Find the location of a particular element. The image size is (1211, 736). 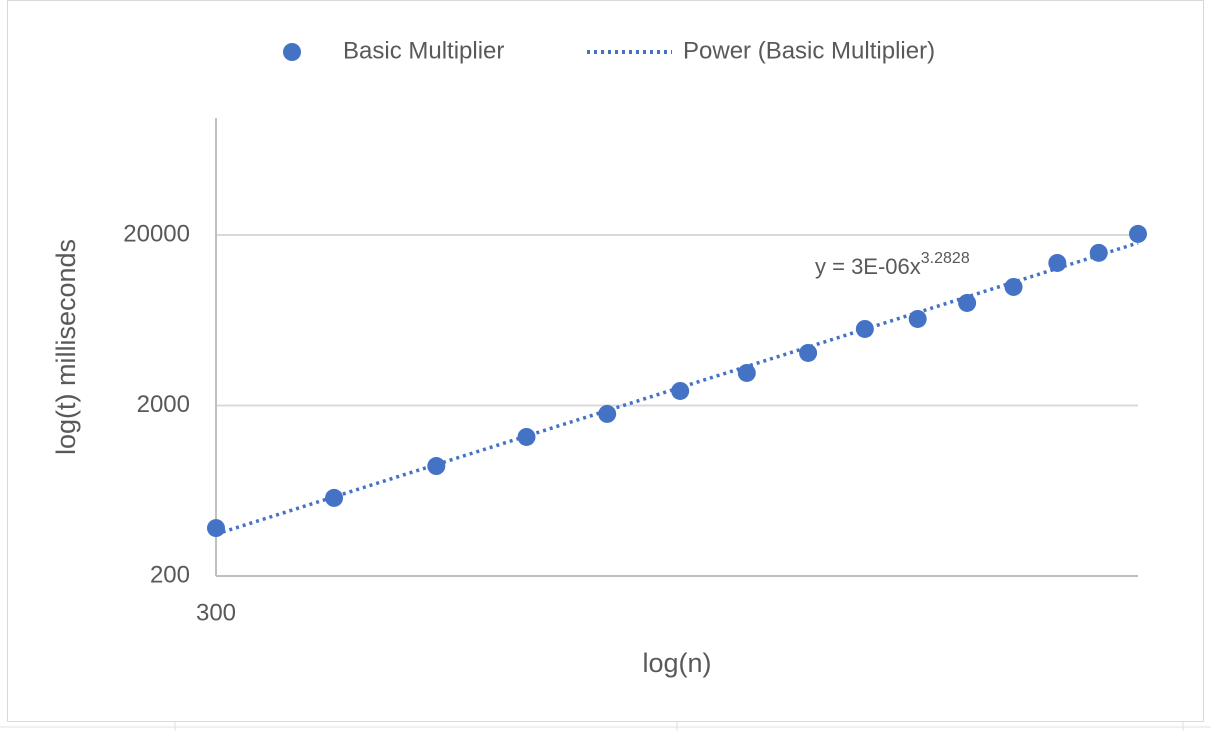

x-axis-title: log(n) is located at coordinates (676, 663).